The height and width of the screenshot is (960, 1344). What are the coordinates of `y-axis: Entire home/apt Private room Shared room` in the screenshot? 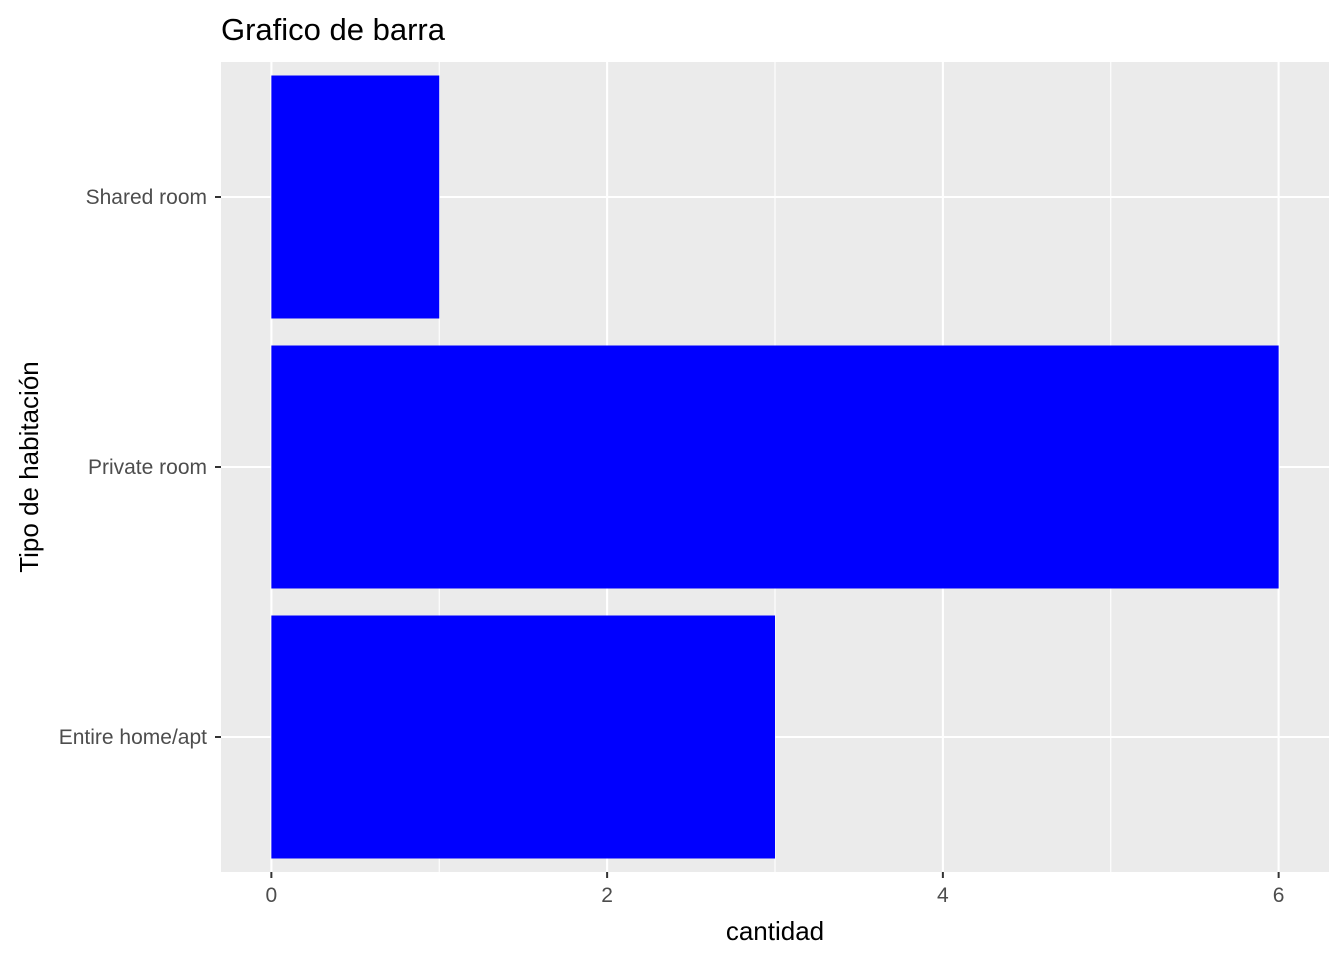 It's located at (140, 467).